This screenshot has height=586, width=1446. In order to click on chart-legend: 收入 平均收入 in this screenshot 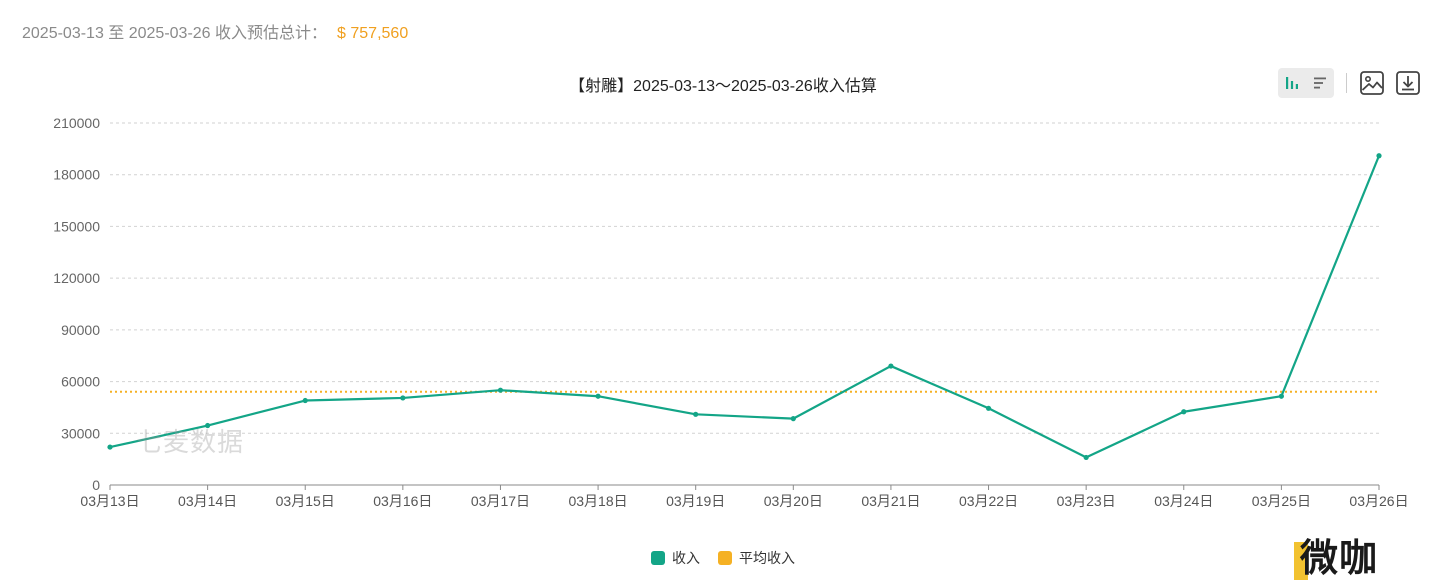, I will do `click(723, 558)`.